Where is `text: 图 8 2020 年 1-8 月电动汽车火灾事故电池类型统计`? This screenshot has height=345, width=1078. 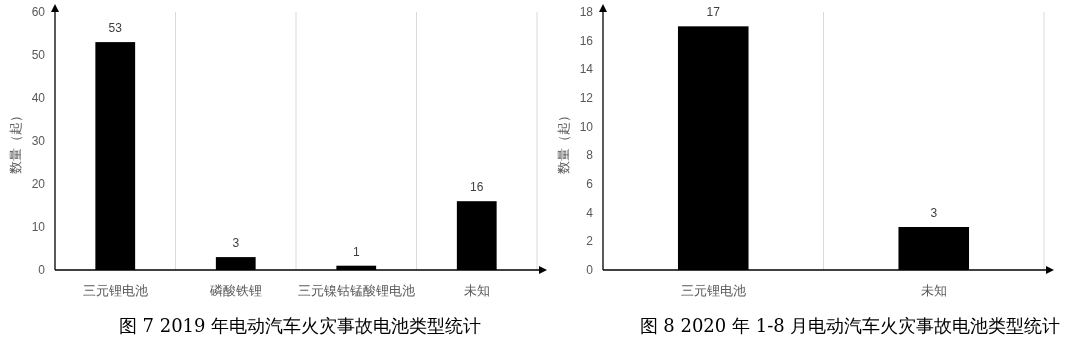
text: 图 8 2020 年 1-8 月电动汽车火灾事故电池类型统计 is located at coordinates (850, 325).